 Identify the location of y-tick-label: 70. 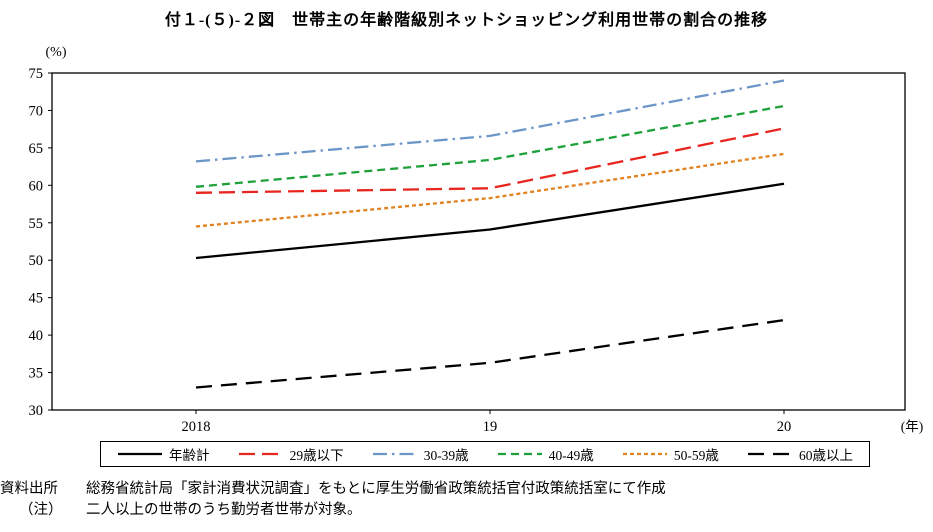
(36, 111).